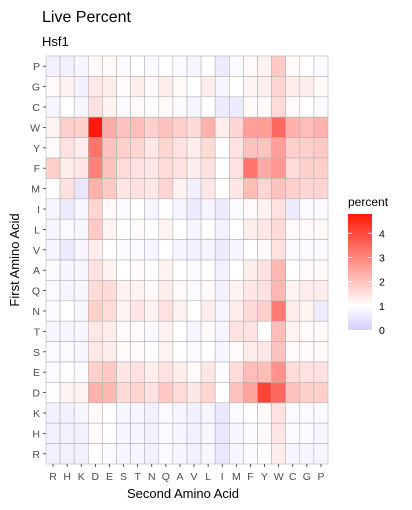  What do you see at coordinates (279, 477) in the screenshot?
I see `x-tick-label: W` at bounding box center [279, 477].